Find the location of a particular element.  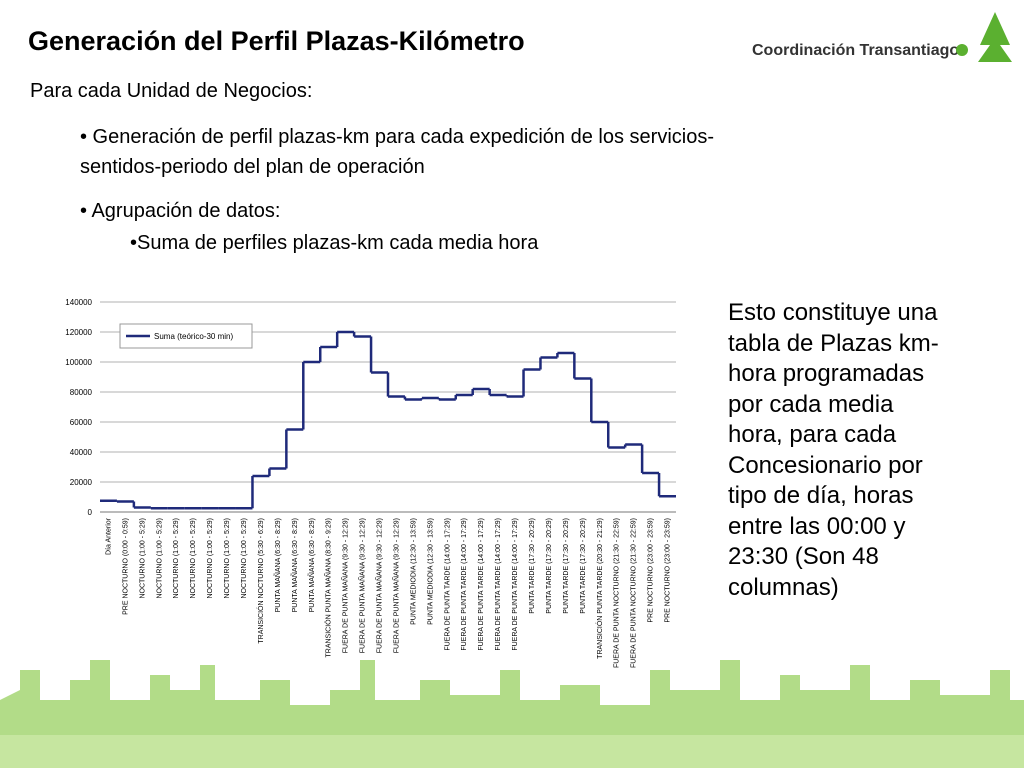

side-line: Concesionario por is located at coordinates (825, 465).